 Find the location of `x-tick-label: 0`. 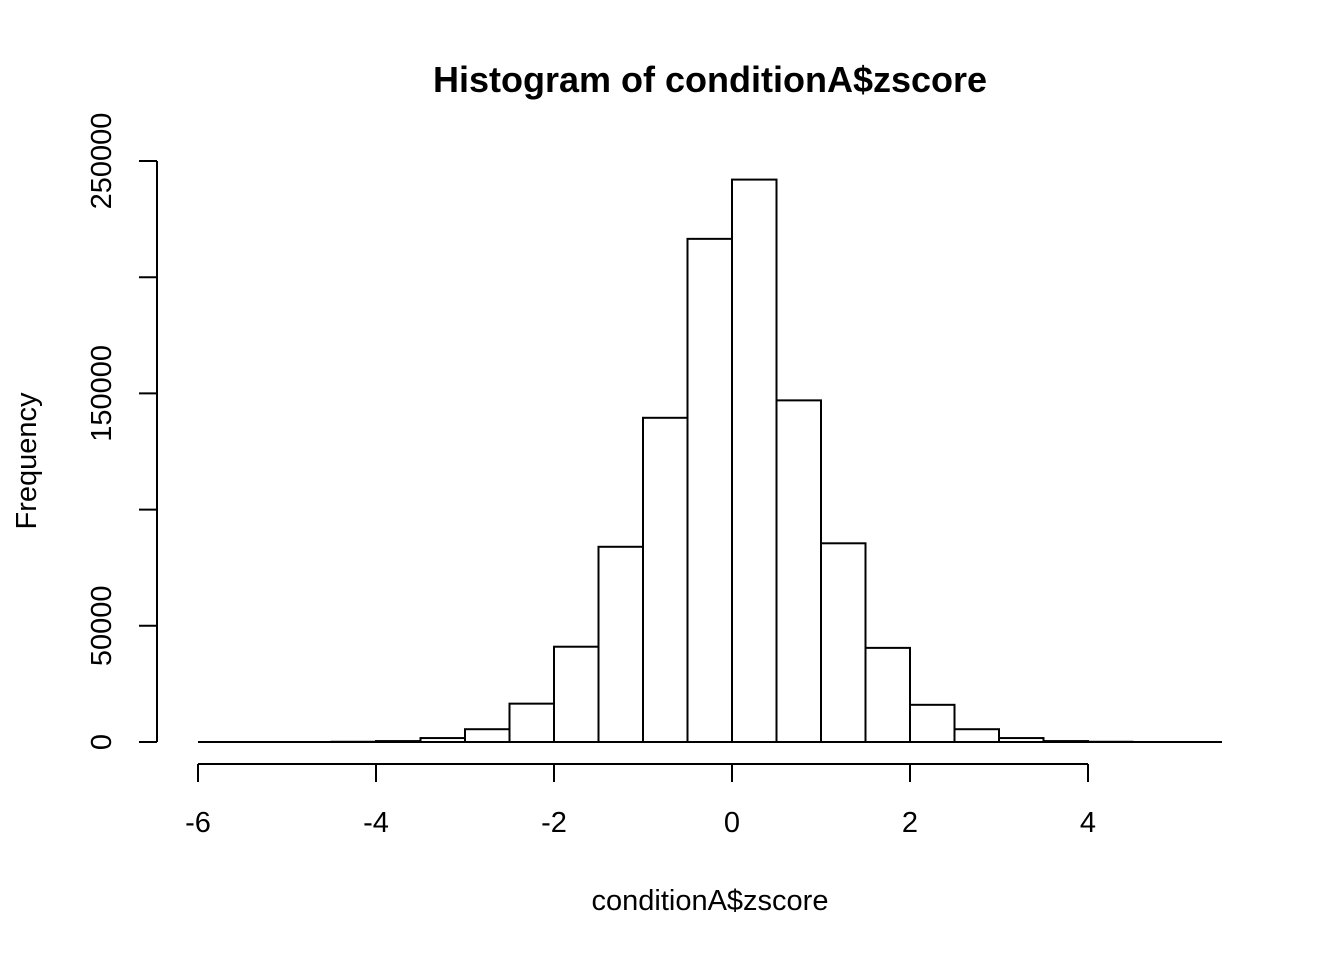

x-tick-label: 0 is located at coordinates (732, 823).